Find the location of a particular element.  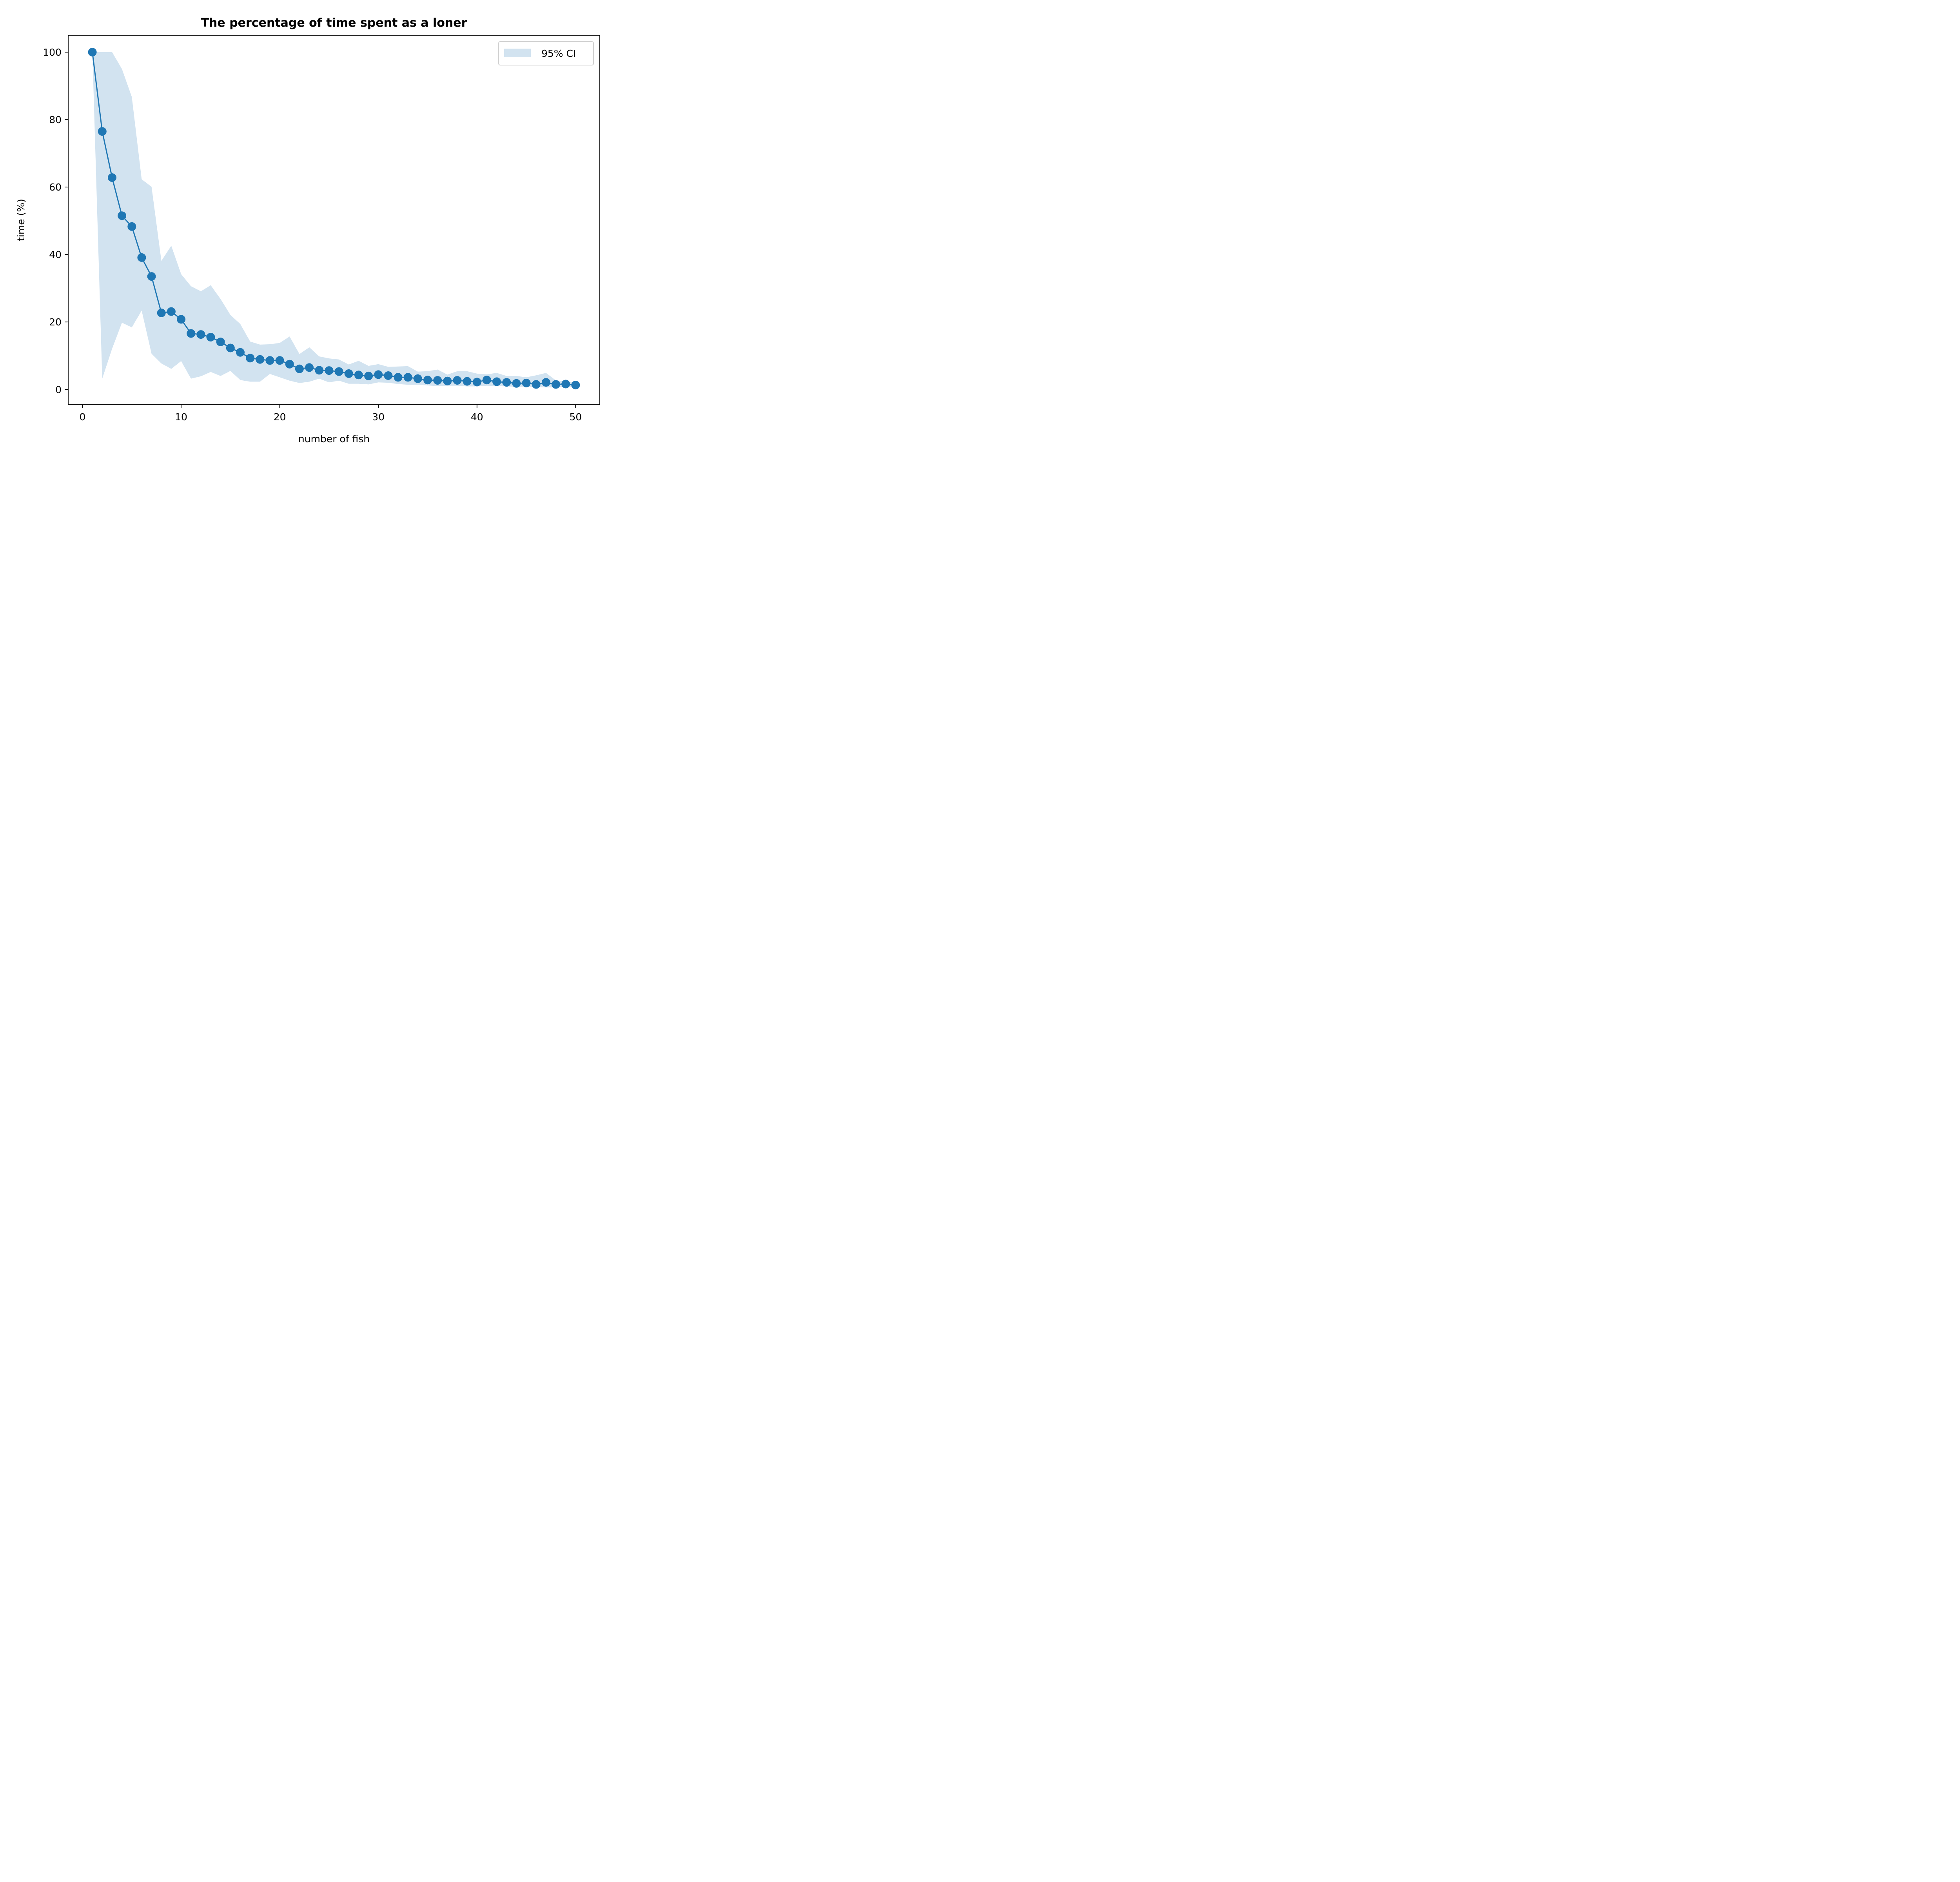

legend-box is located at coordinates (546, 53).